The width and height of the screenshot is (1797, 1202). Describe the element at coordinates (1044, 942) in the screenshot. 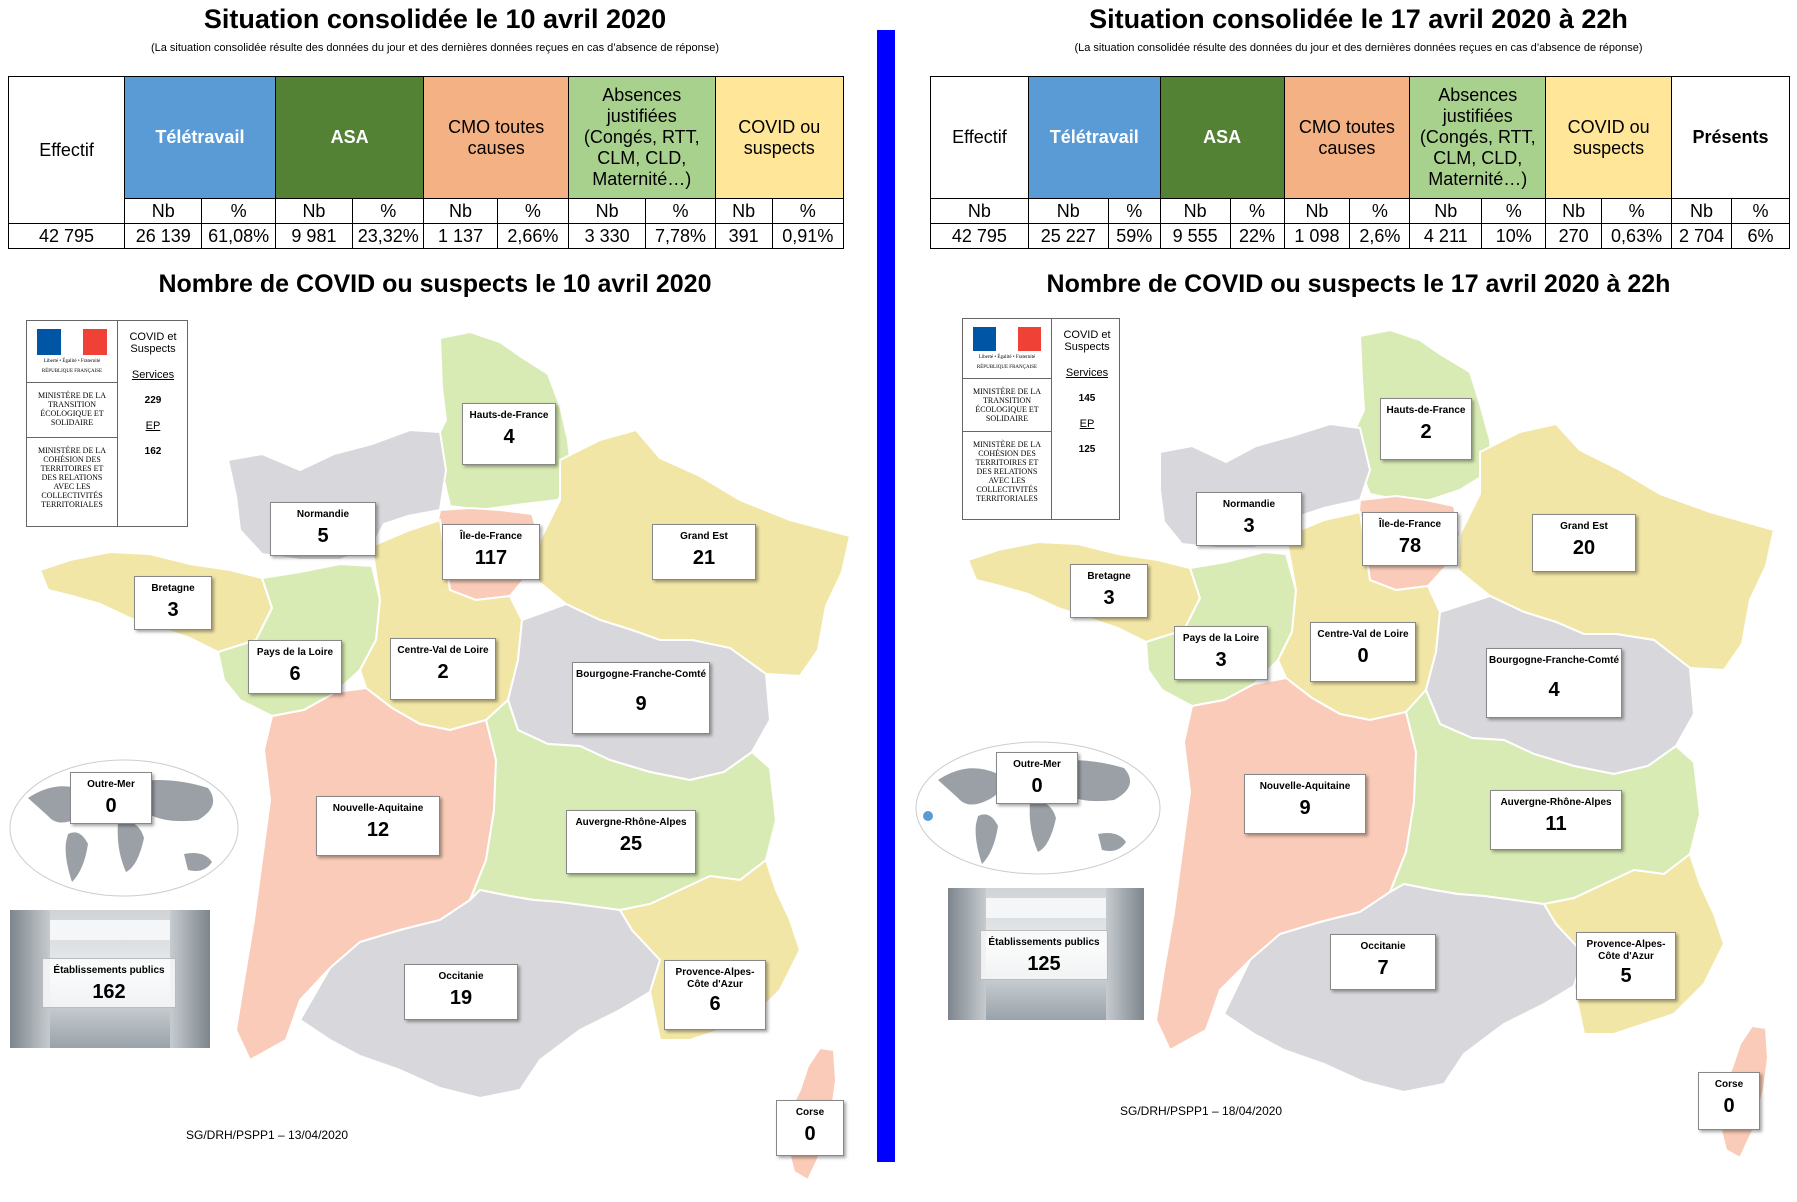

I see `region-name: Établissements publics` at that location.